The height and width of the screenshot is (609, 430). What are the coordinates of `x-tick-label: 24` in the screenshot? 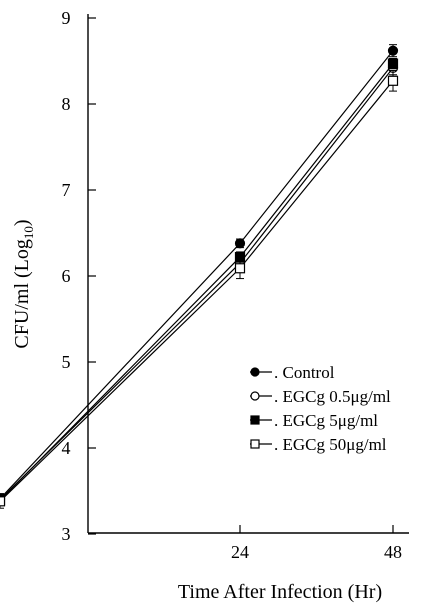 It's located at (240, 552).